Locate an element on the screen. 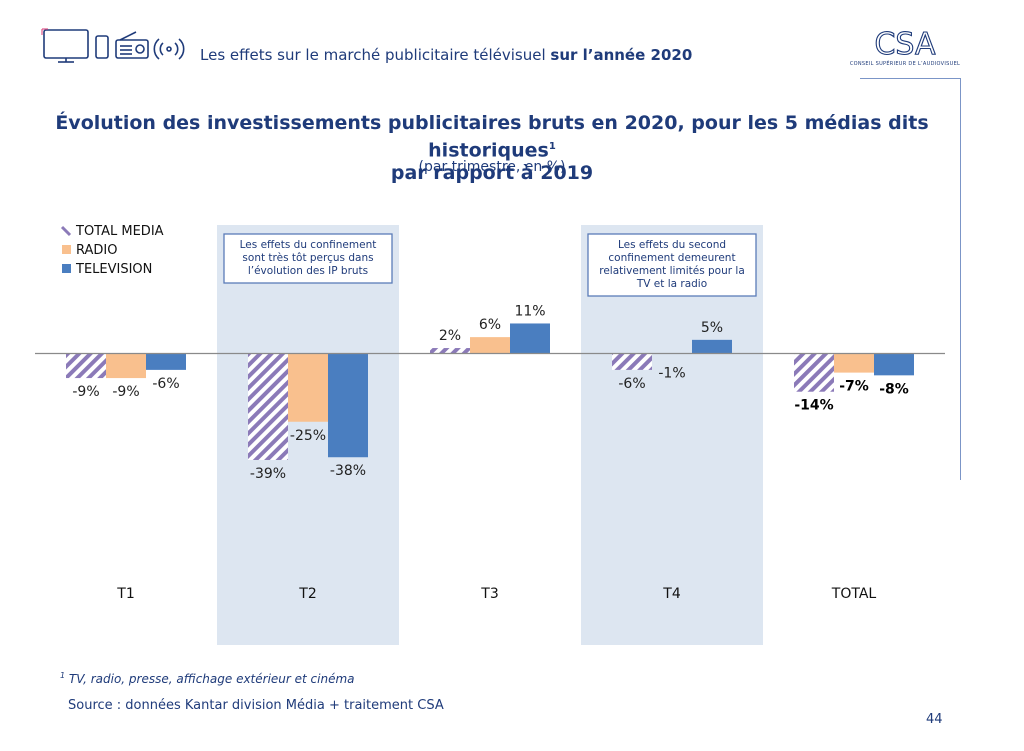  legend-label: TELEVISION is located at coordinates (113, 269).